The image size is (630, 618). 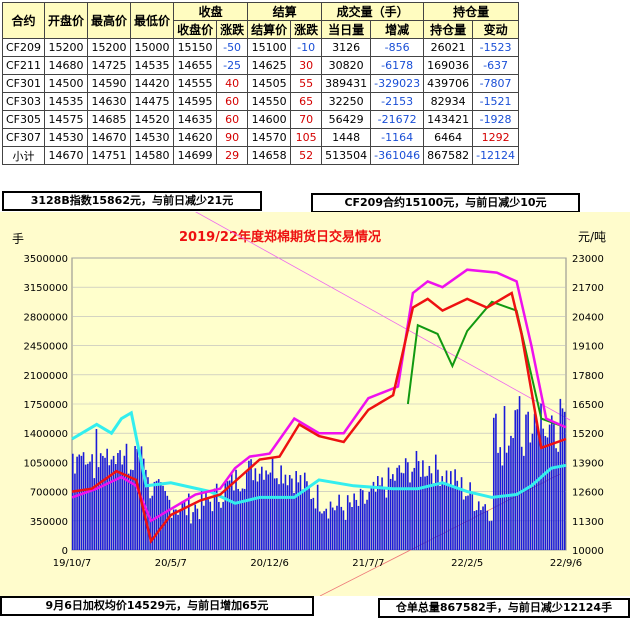 What do you see at coordinates (232, 65) in the screenshot?
I see `table-cell: -25` at bounding box center [232, 65].